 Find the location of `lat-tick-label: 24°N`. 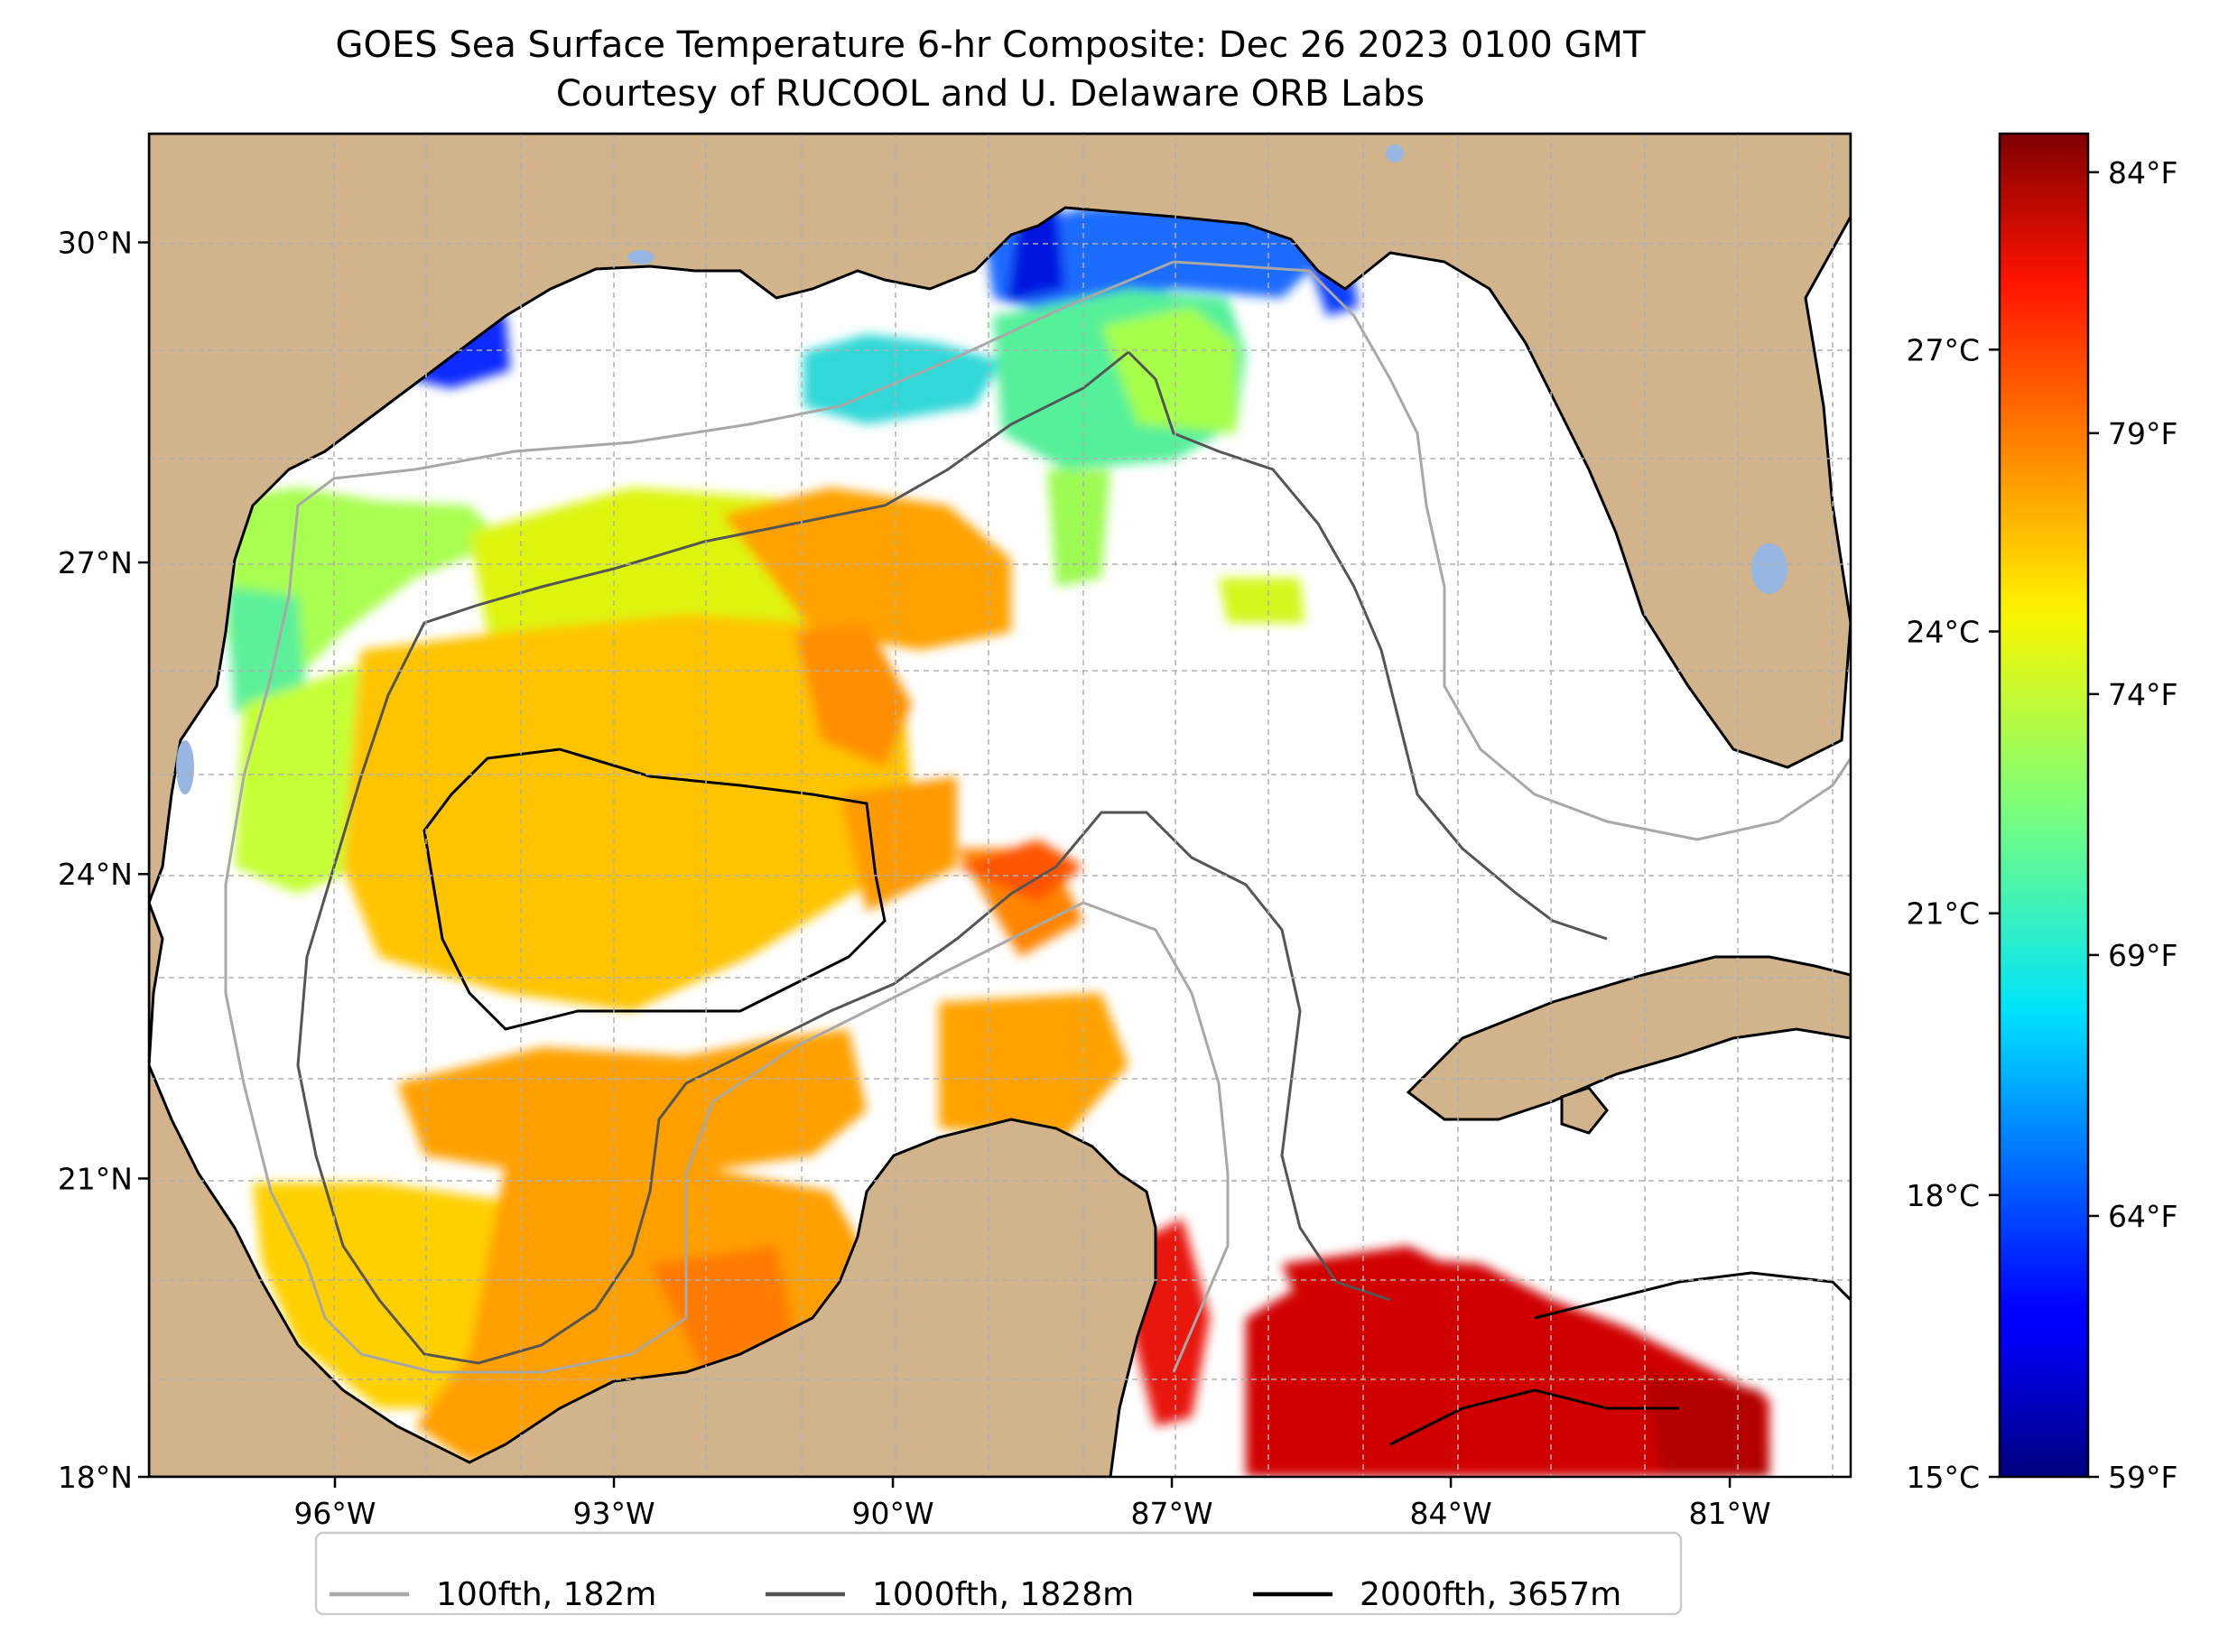

lat-tick-label: 24°N is located at coordinates (95, 874).